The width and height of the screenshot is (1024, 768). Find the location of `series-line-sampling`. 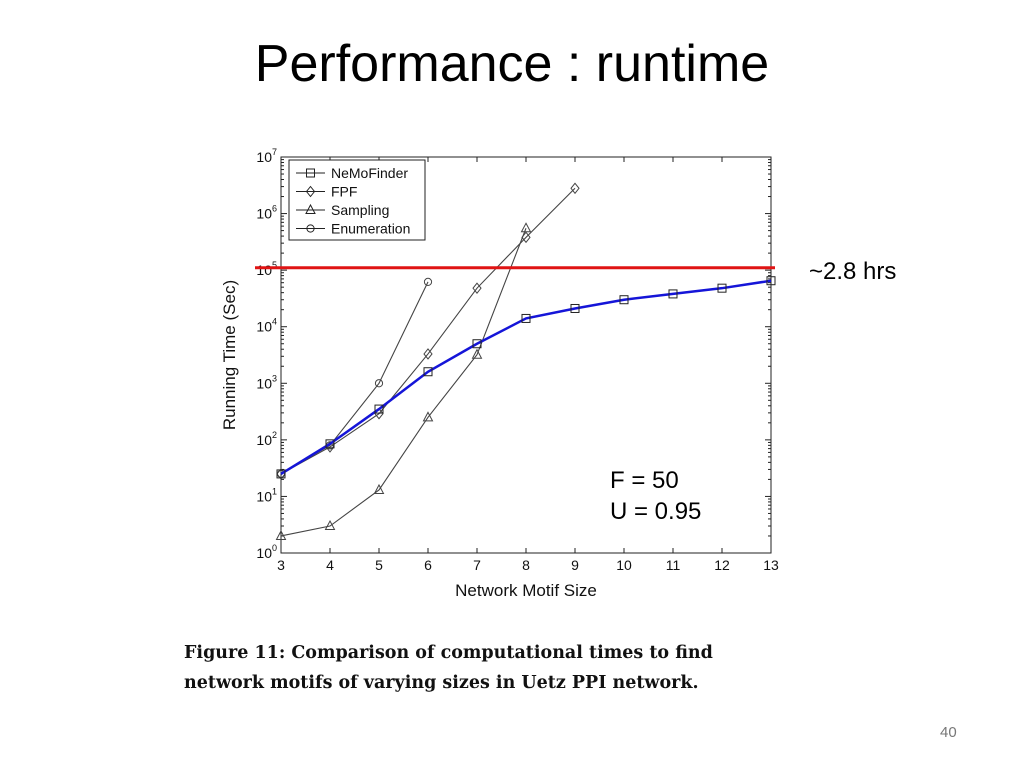

series-line-sampling is located at coordinates (403, 382).